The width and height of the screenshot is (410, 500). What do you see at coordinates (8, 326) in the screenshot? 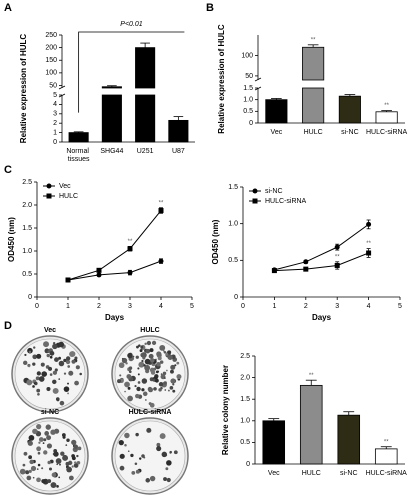
I see `panel-label: D` at bounding box center [8, 326].